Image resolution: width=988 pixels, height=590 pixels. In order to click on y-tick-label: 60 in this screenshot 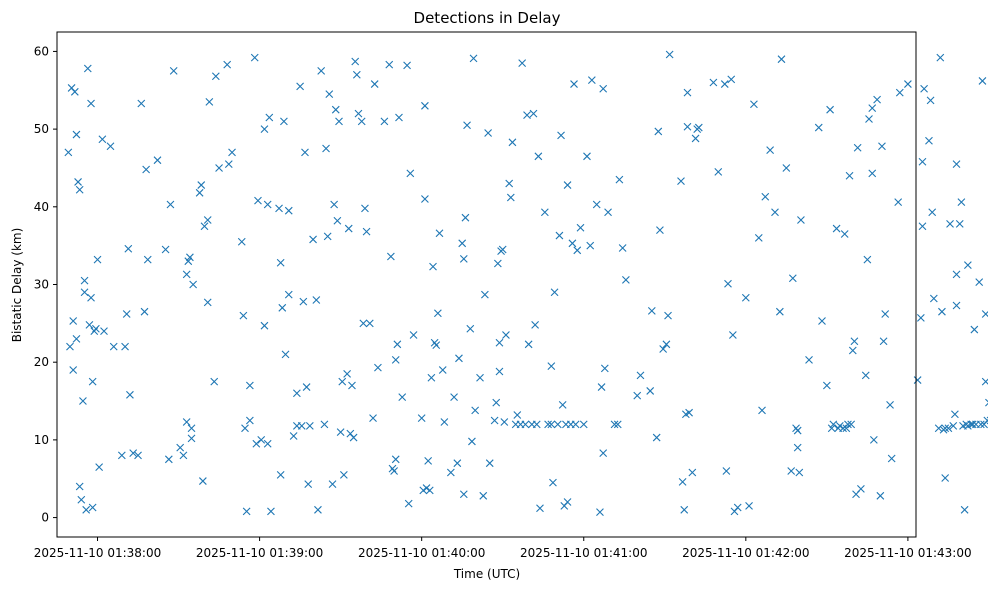, I will do `click(41, 51)`.